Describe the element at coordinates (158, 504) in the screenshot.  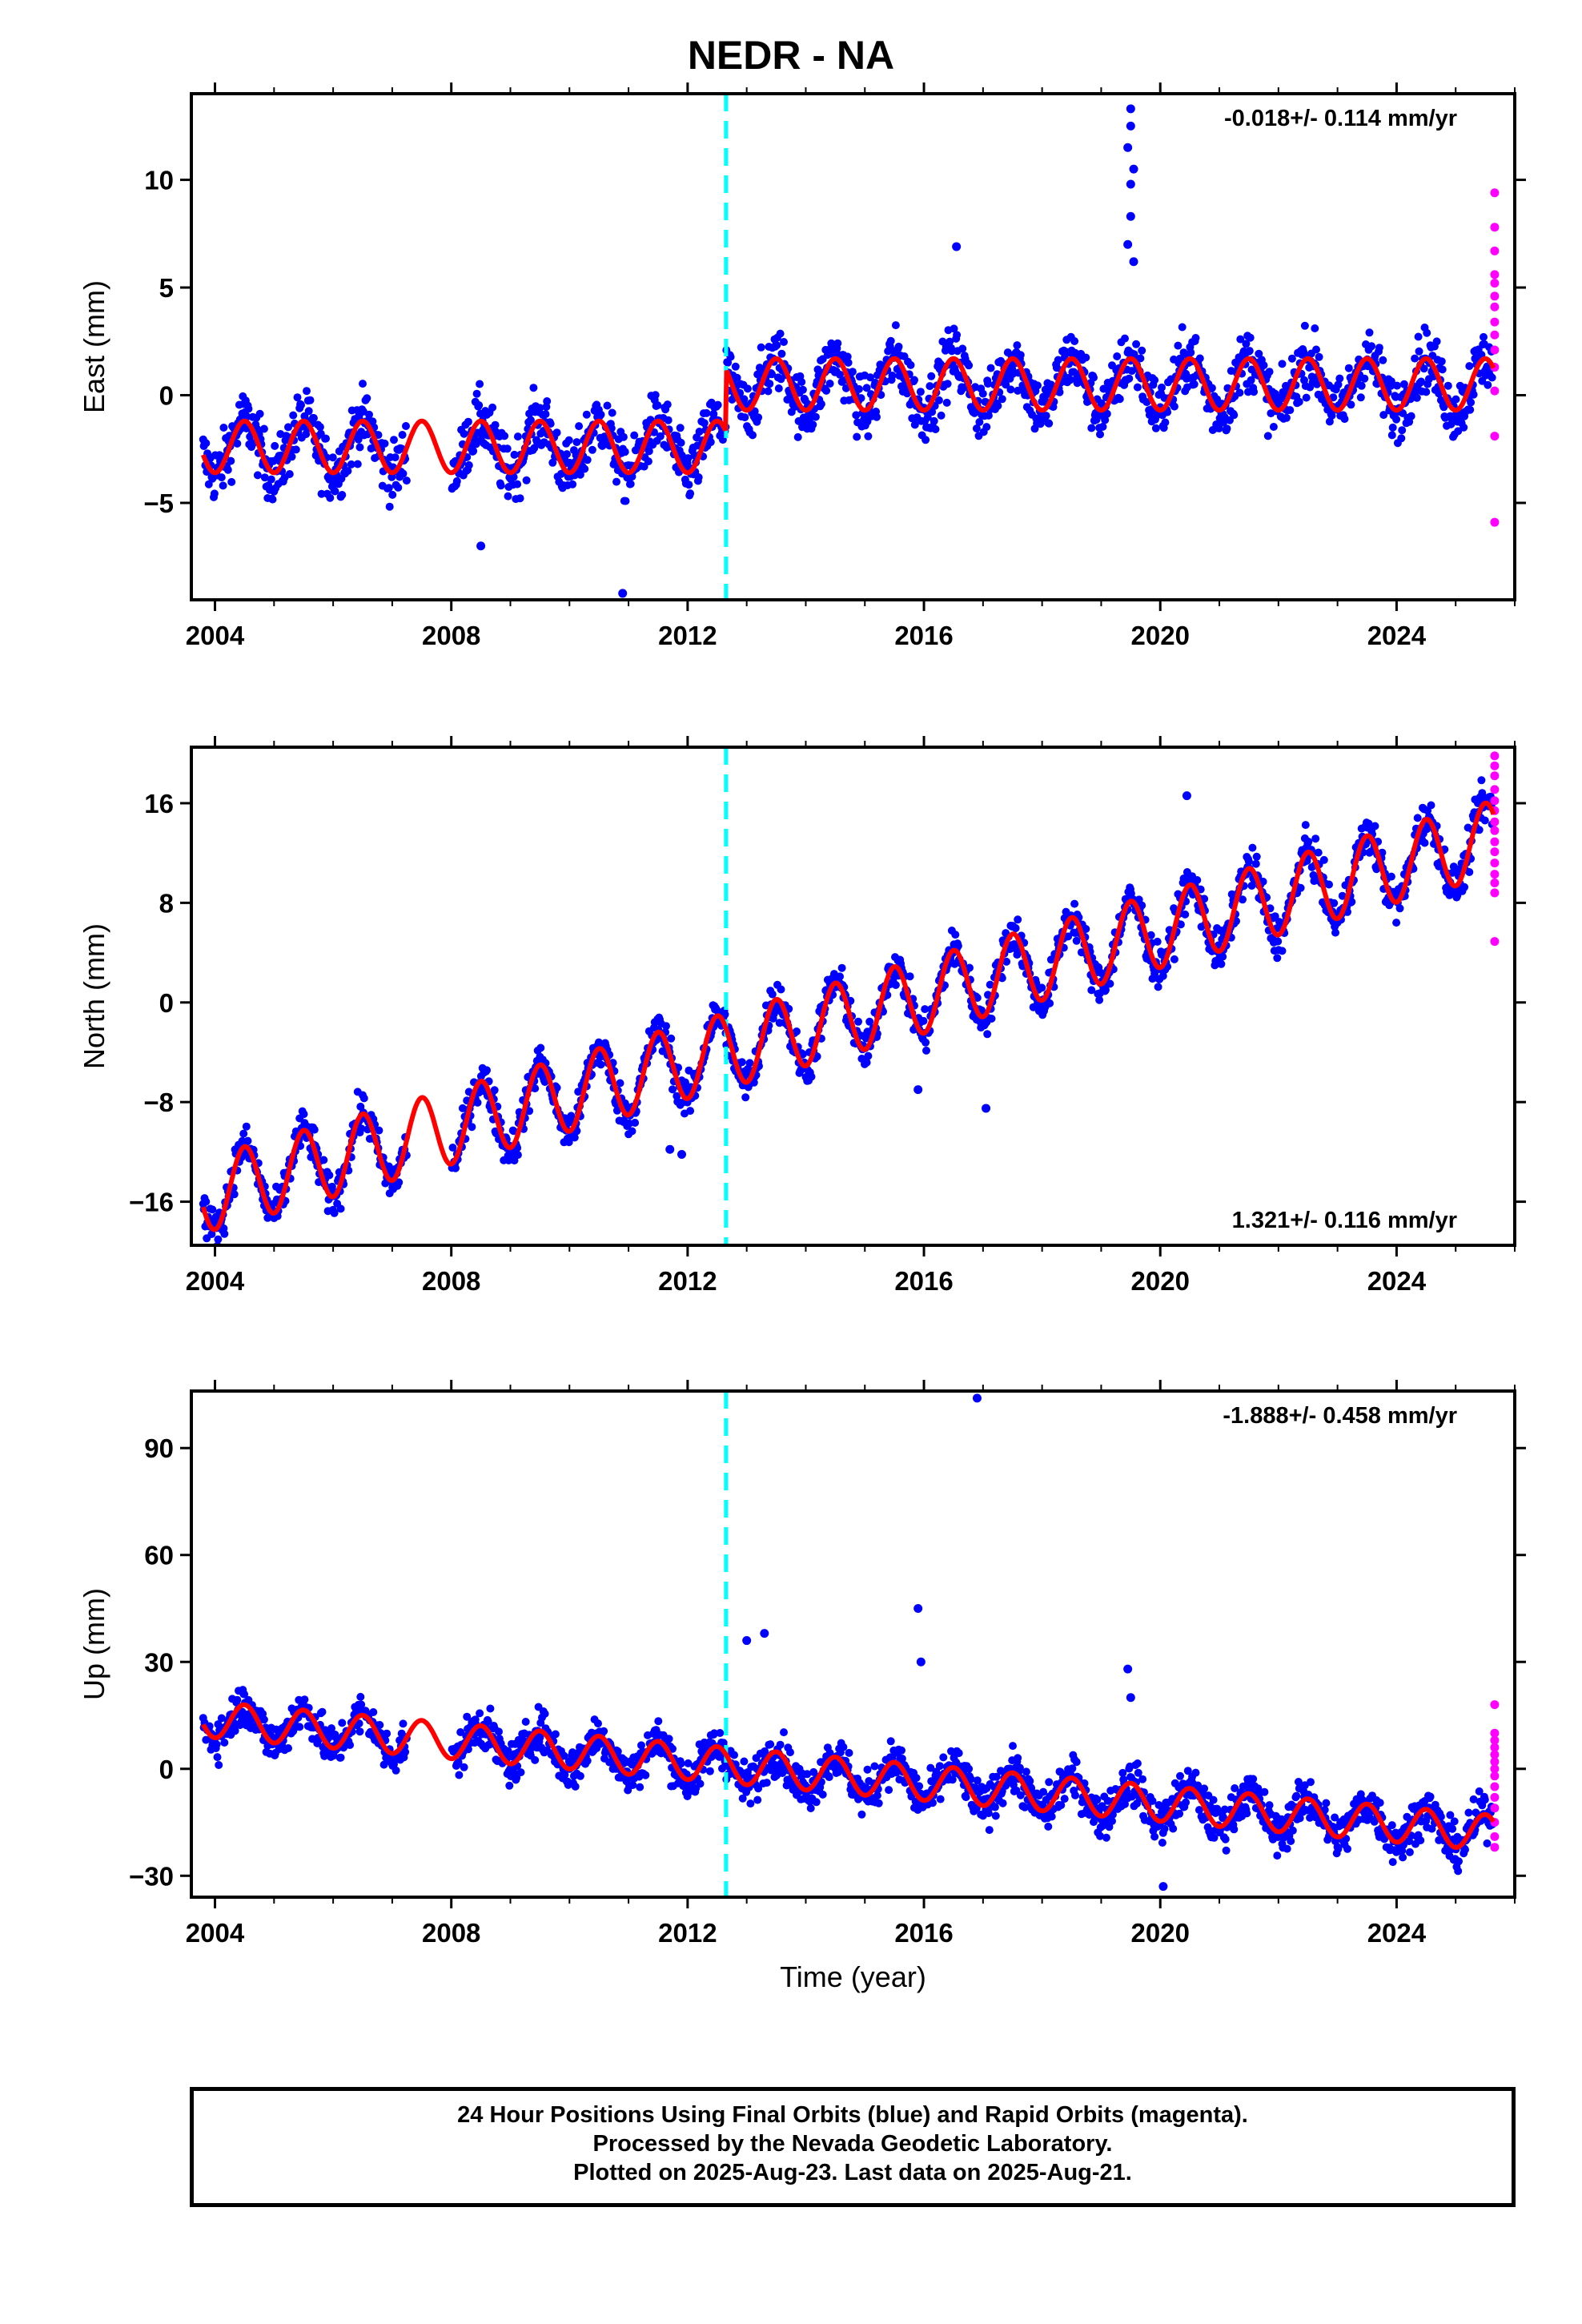
I see `y-tick-label: −5` at that location.